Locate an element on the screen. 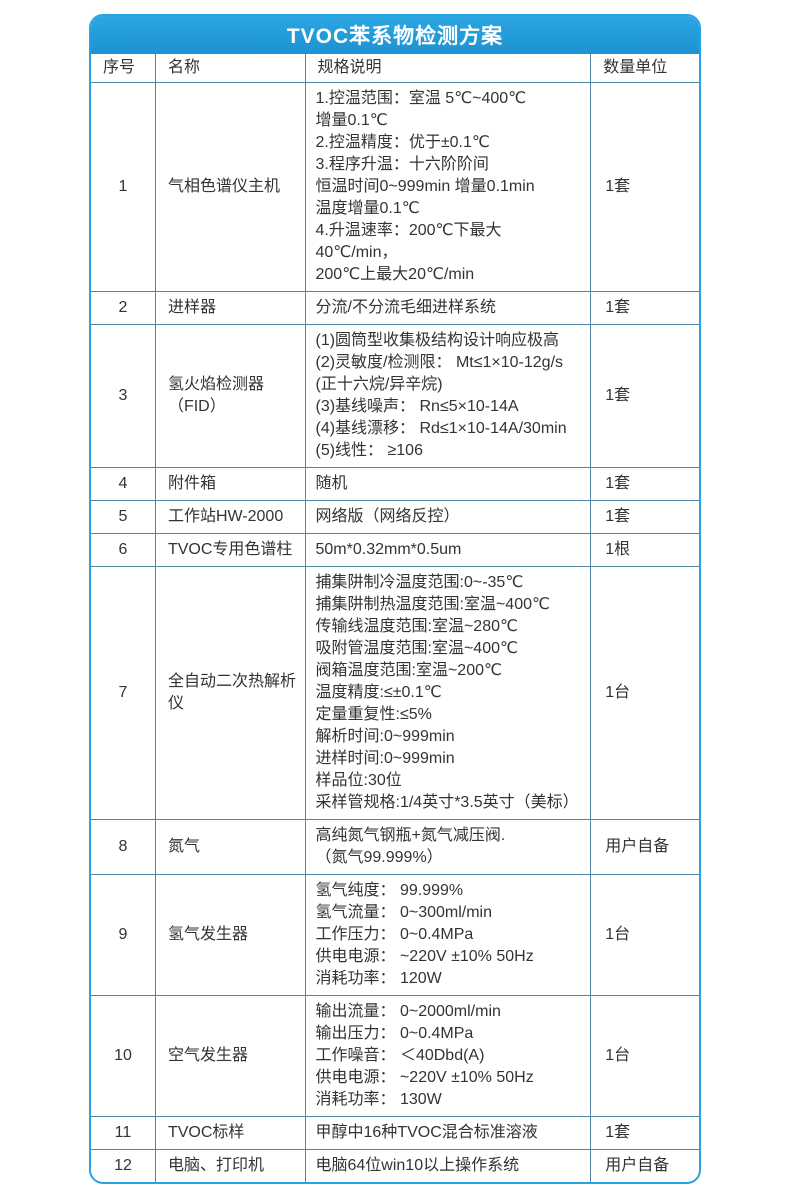 This screenshot has height=1198, width=790. item-quantity: 1根 is located at coordinates (644, 549).